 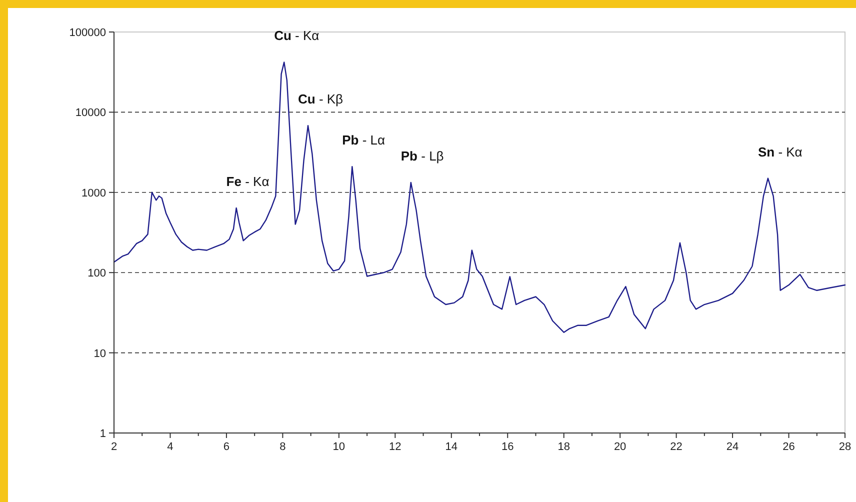 I want to click on annotation: Pb - Lβ, so click(x=422, y=156).